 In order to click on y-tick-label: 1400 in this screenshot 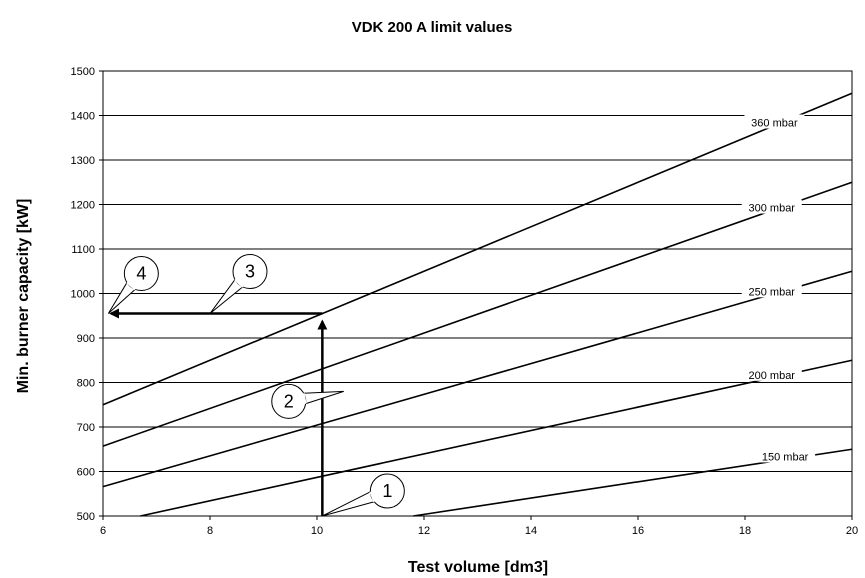, I will do `click(83, 117)`.